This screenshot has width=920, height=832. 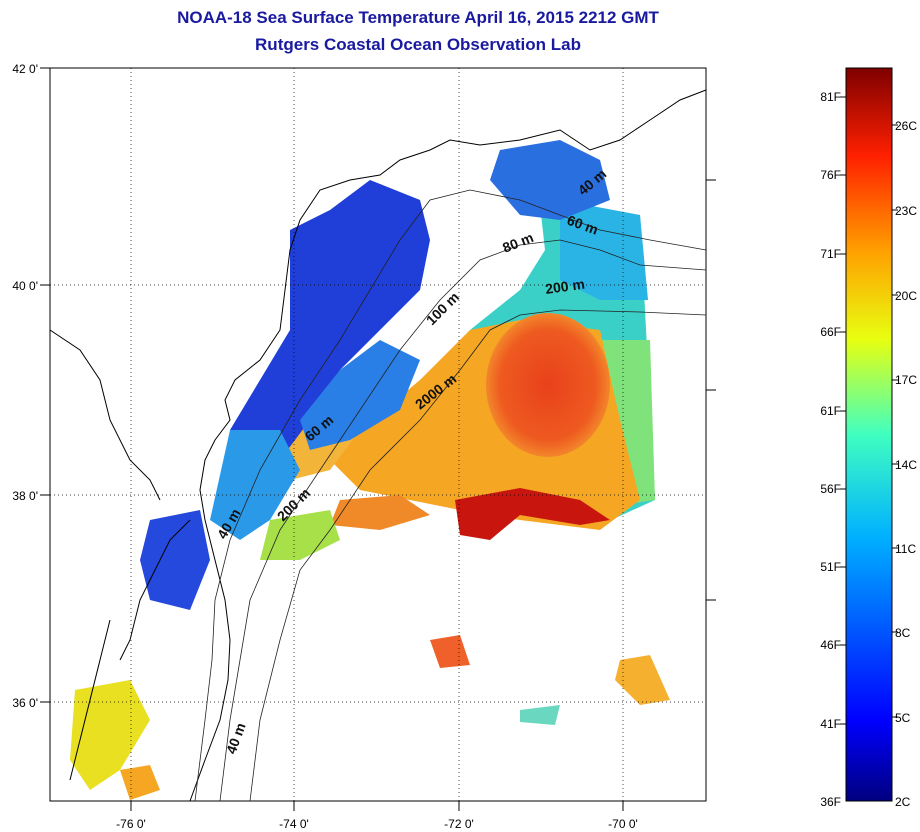 What do you see at coordinates (830, 175) in the screenshot?
I see `colorbar-f-label: 76F` at bounding box center [830, 175].